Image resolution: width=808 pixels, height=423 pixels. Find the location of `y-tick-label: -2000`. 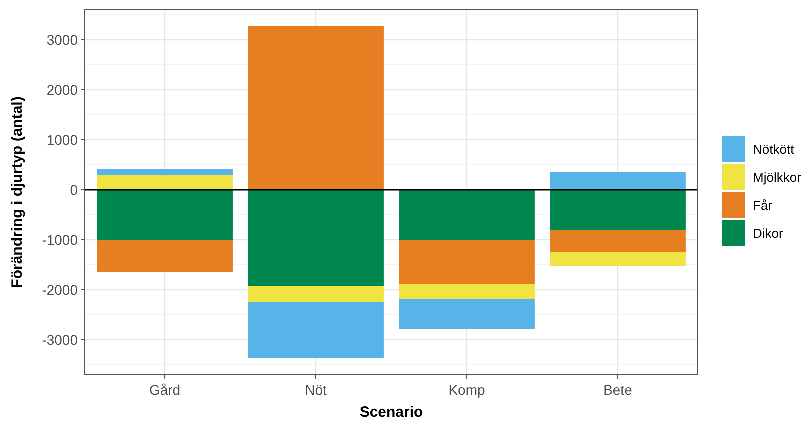

y-tick-label: -2000 is located at coordinates (60, 290).